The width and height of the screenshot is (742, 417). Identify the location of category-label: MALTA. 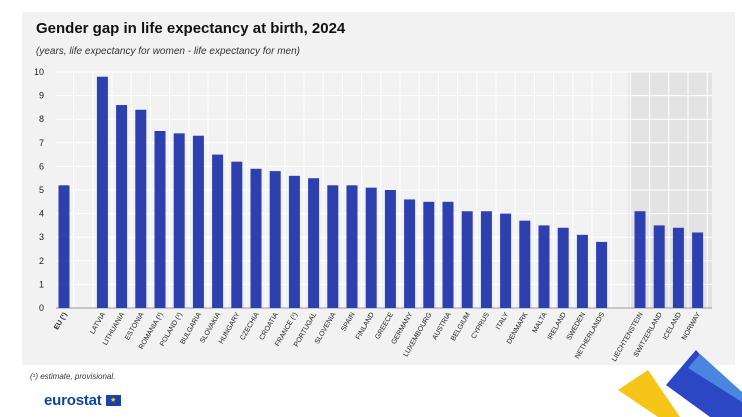
(540, 322).